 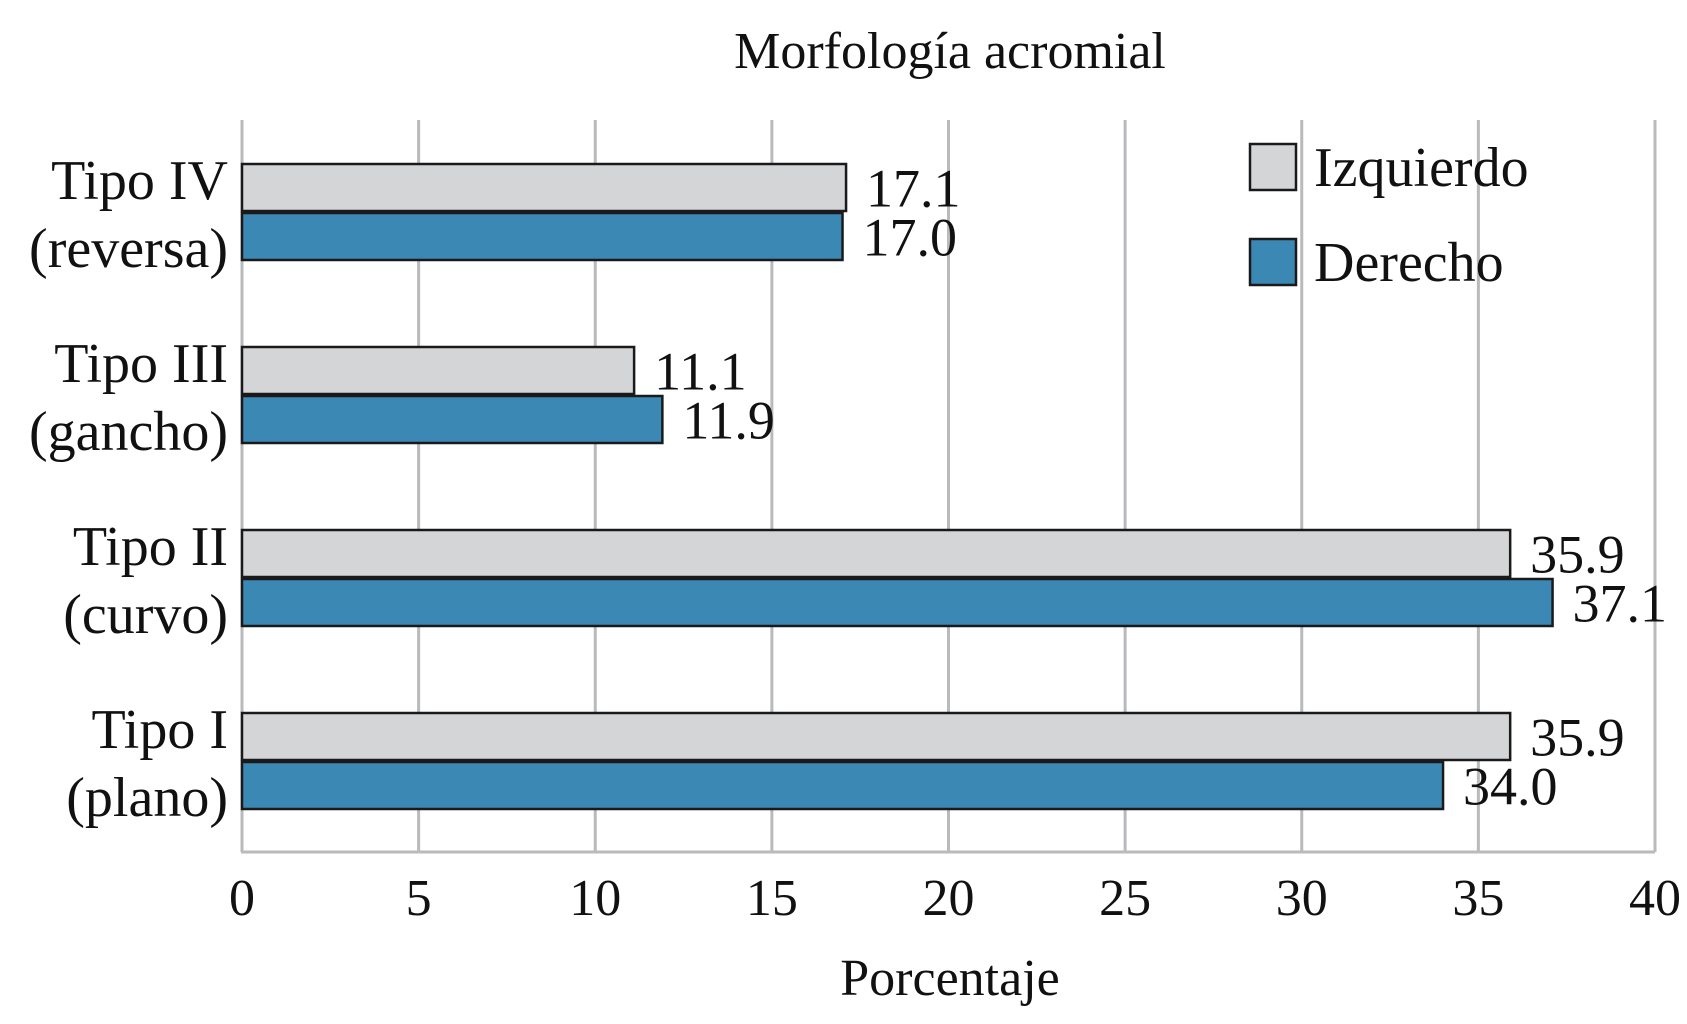 I want to click on data-label: 17.1, so click(x=913, y=189).